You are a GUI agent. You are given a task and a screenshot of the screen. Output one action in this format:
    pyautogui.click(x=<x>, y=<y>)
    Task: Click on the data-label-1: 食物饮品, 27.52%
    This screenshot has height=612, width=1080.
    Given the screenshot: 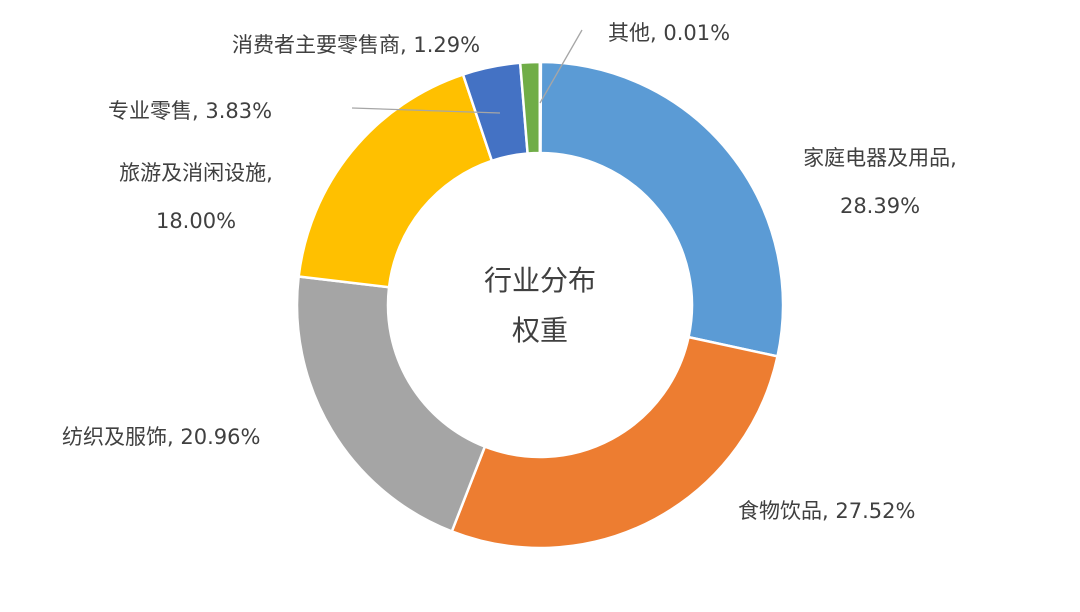 What is the action you would take?
    pyautogui.click(x=826, y=511)
    